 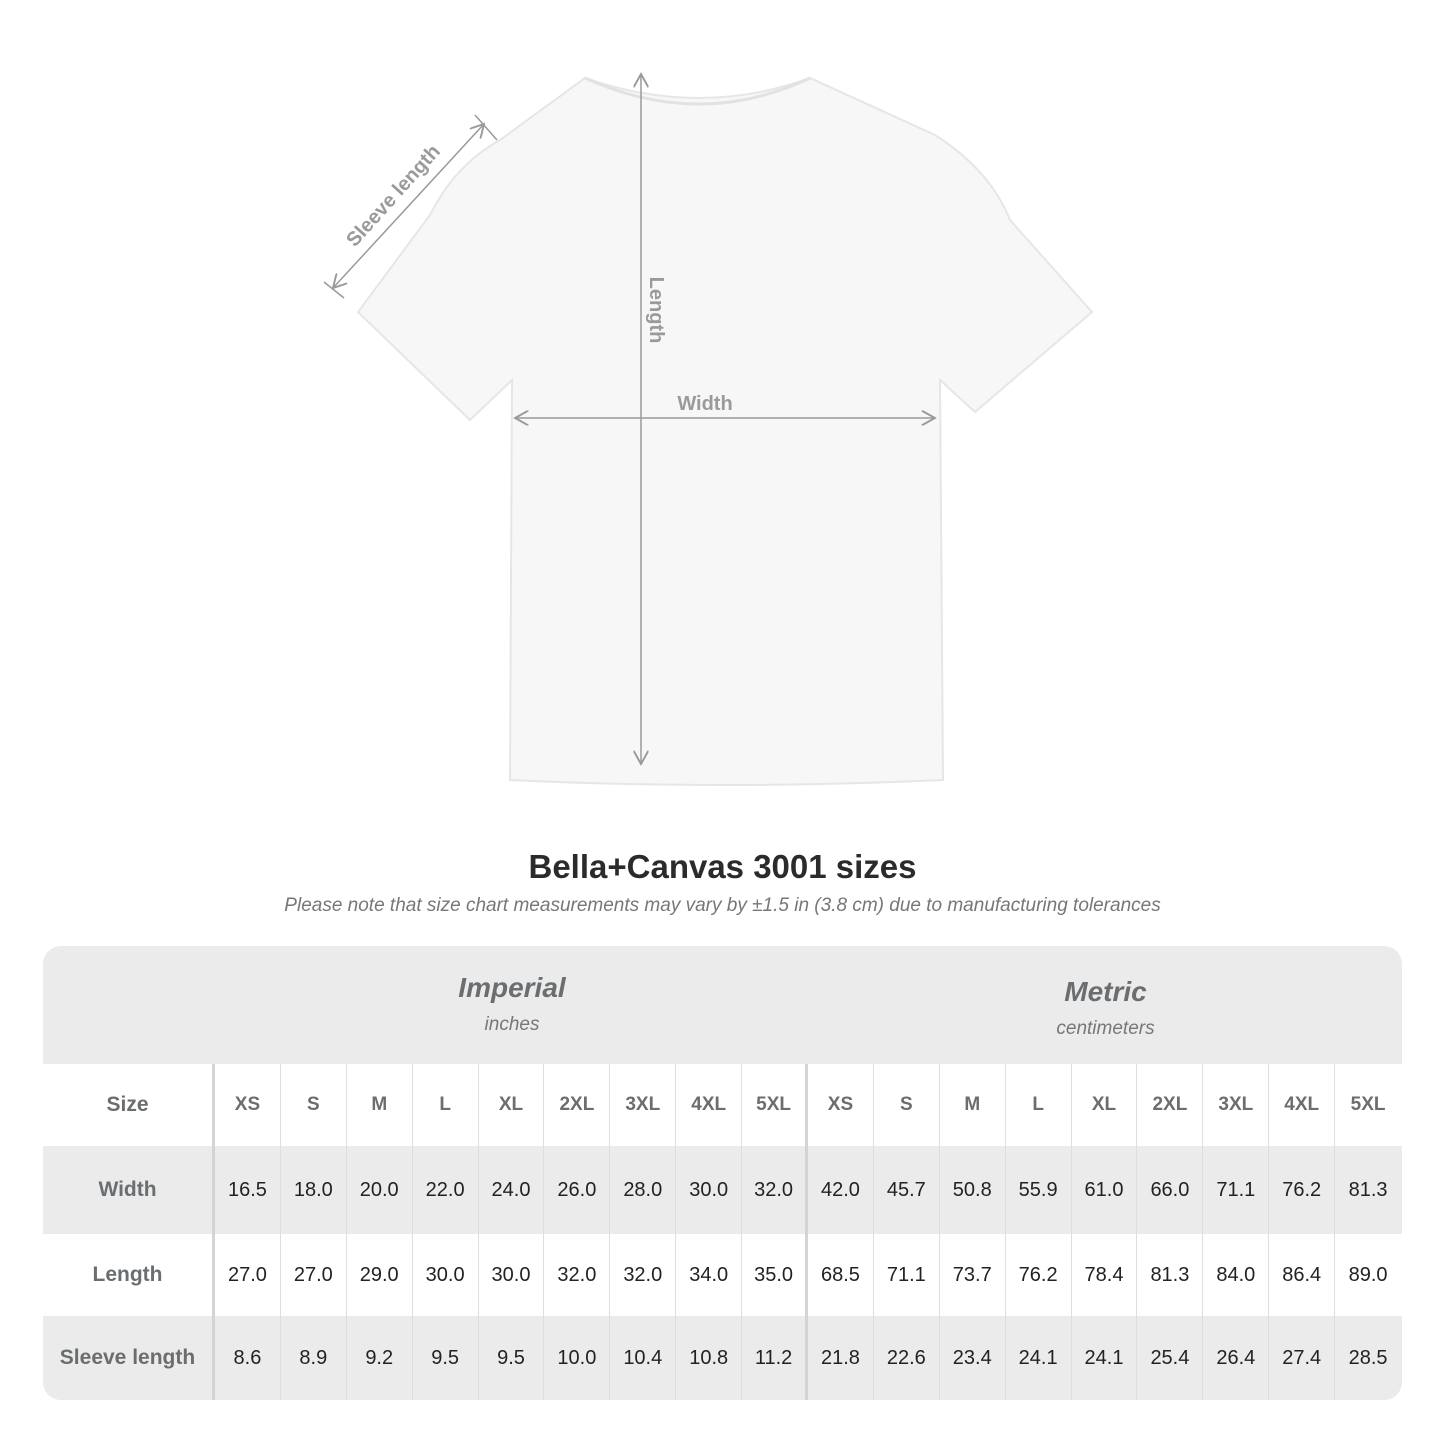 I want to click on table-cell: 66.0, so click(x=1170, y=1190).